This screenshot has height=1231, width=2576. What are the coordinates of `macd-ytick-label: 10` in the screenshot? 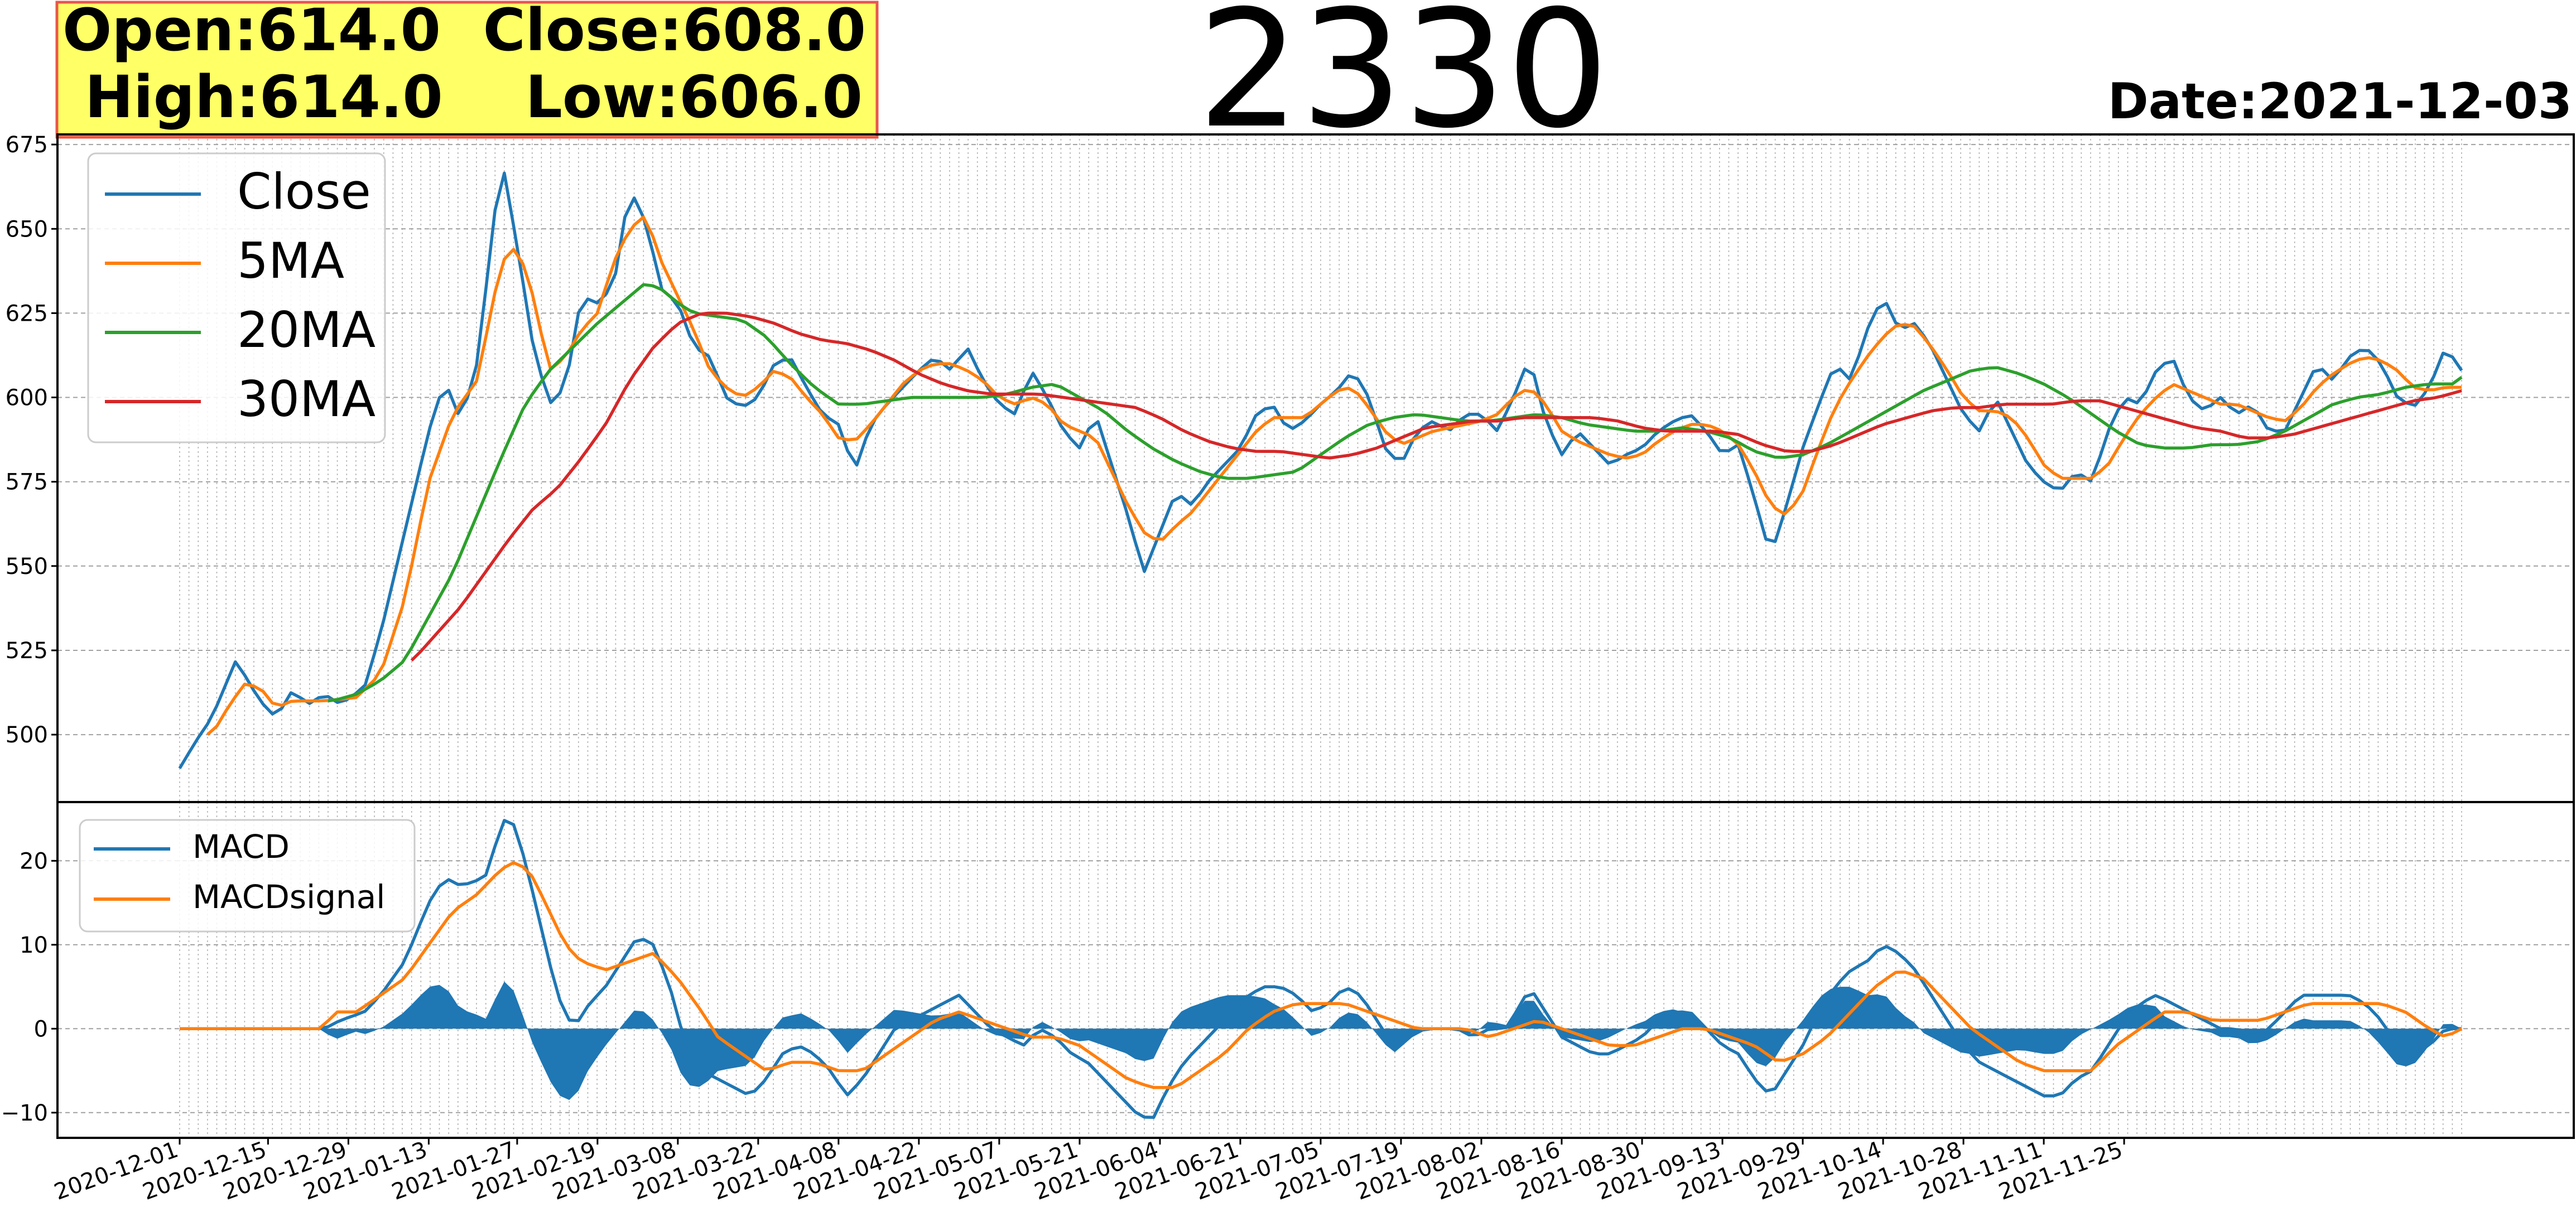 It's located at (34, 945).